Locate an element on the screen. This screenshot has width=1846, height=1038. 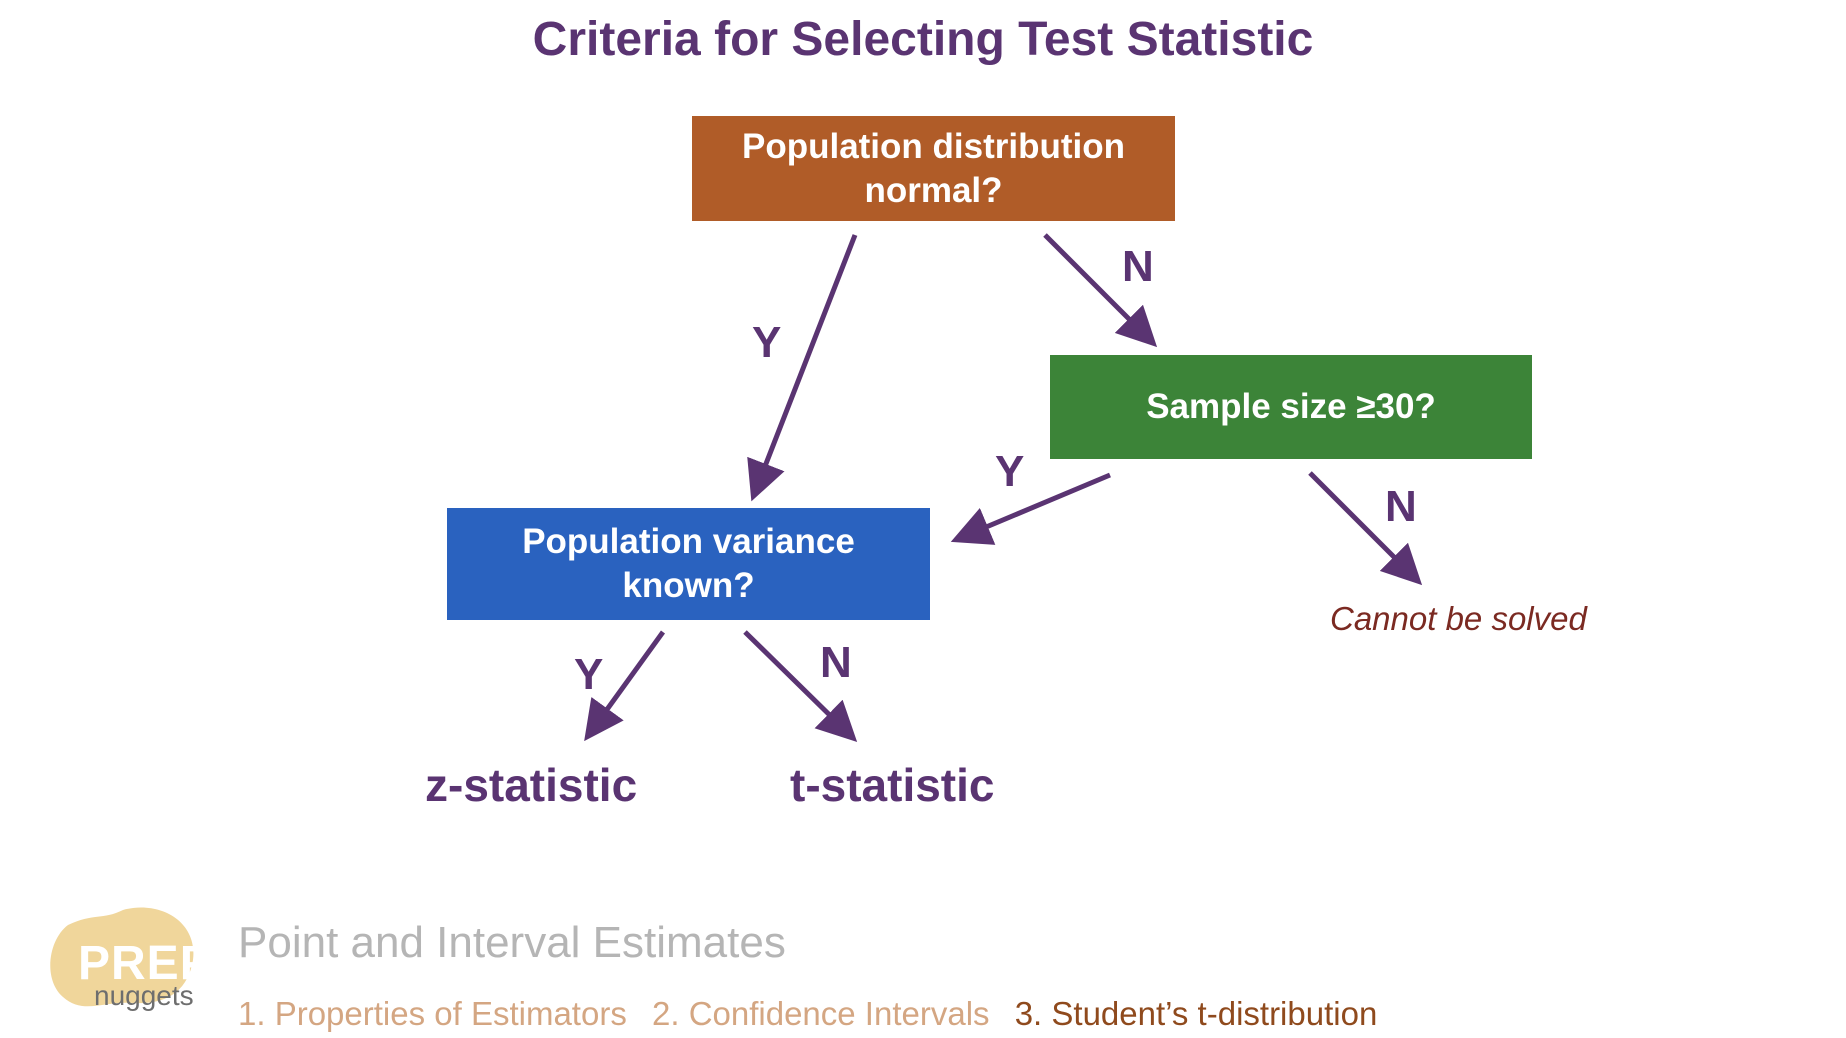
node-population-normal: Population distribution normal? is located at coordinates (933, 168).